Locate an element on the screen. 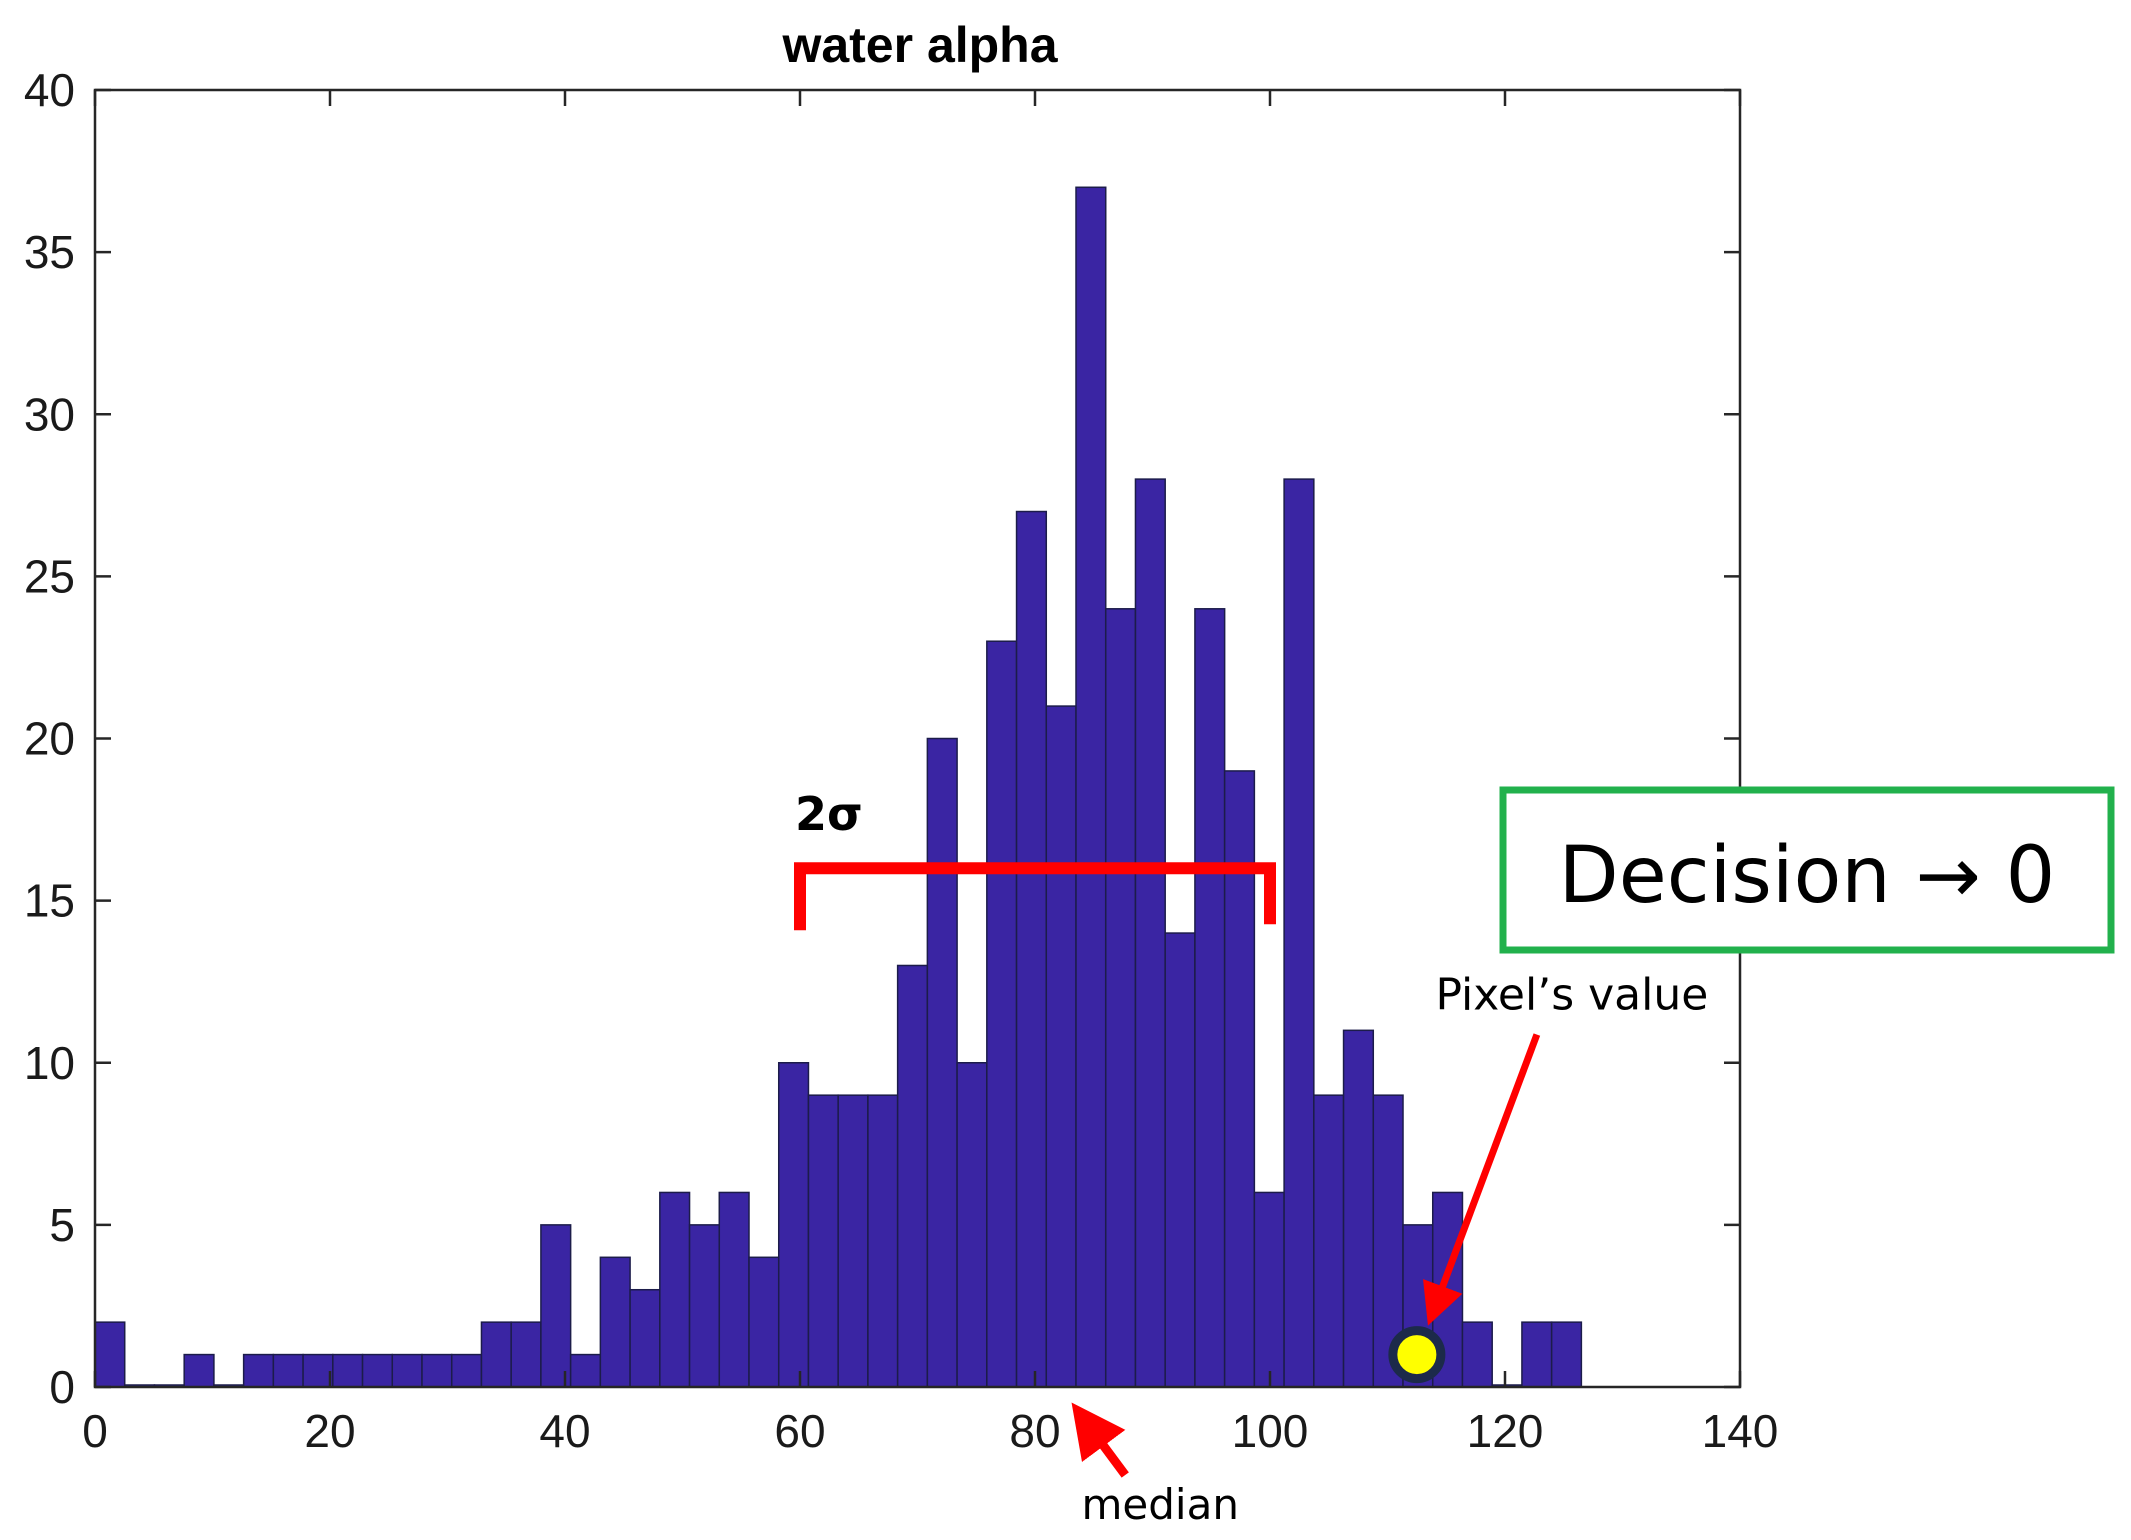 This screenshot has height=1540, width=2131. two-sigma-bracket is located at coordinates (1035, 896).